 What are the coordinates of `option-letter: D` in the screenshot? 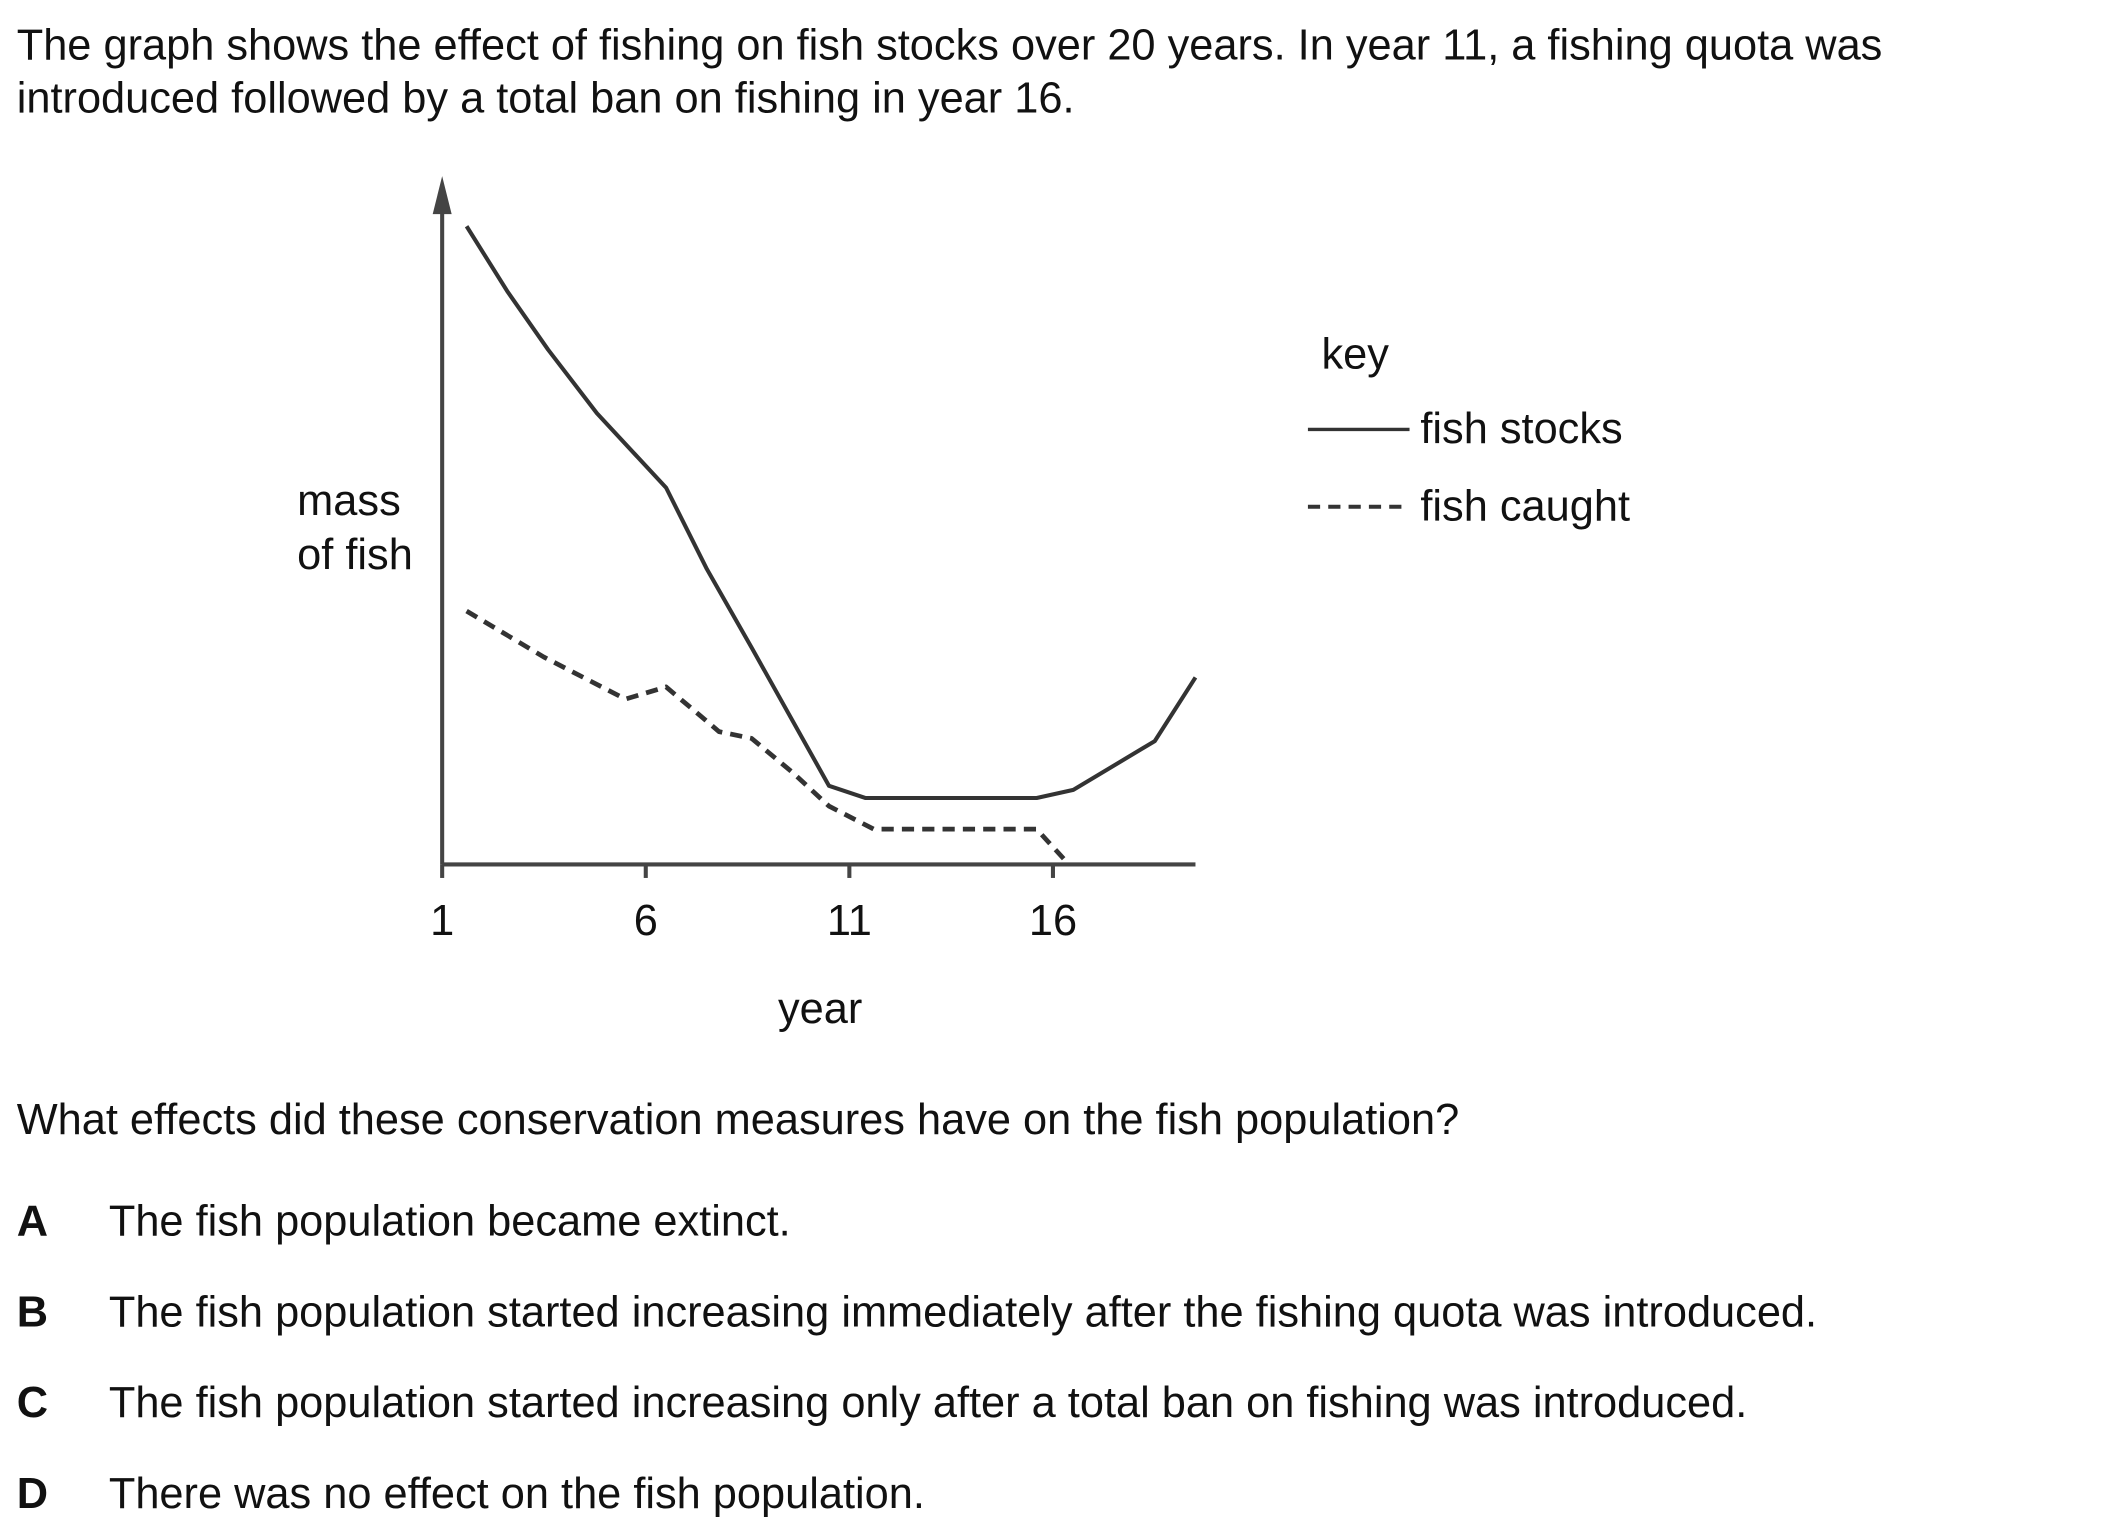 It's located at (32, 1494).